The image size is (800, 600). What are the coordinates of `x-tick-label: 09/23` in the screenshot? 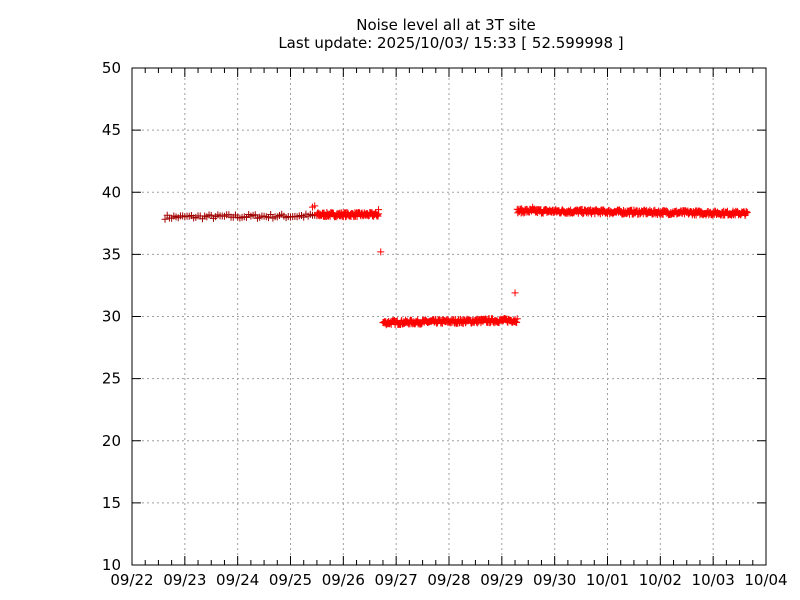 It's located at (184, 580).